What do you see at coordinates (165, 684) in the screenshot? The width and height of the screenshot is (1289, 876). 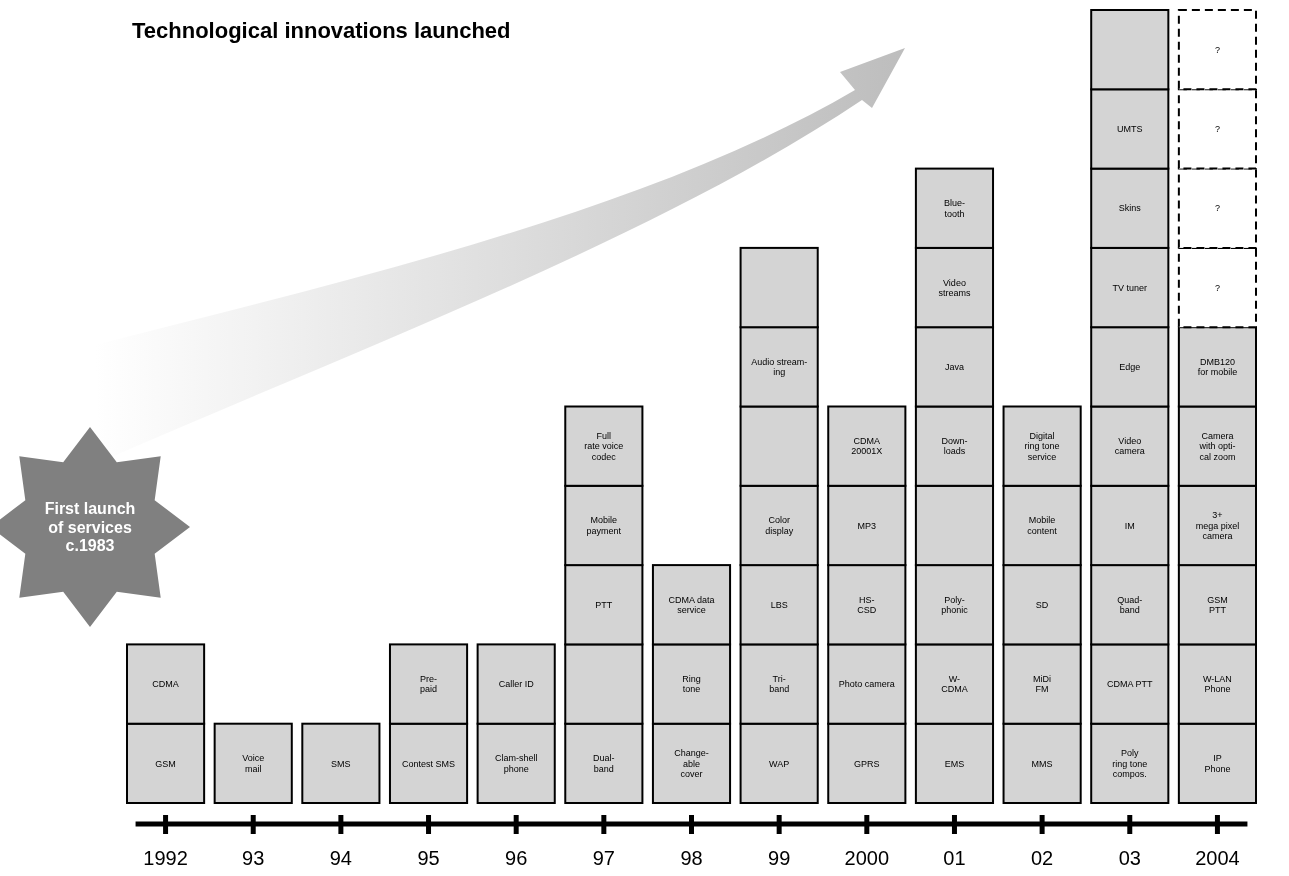 I see `series-label: CDMA` at bounding box center [165, 684].